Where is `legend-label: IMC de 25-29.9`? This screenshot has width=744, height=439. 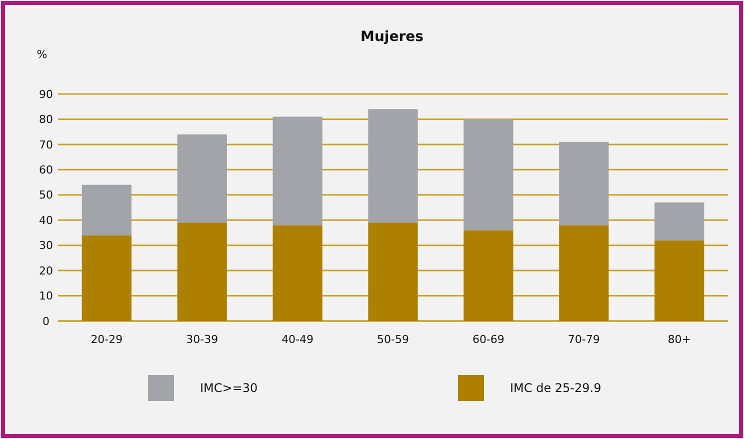
legend-label: IMC de 25-29.9 is located at coordinates (556, 388).